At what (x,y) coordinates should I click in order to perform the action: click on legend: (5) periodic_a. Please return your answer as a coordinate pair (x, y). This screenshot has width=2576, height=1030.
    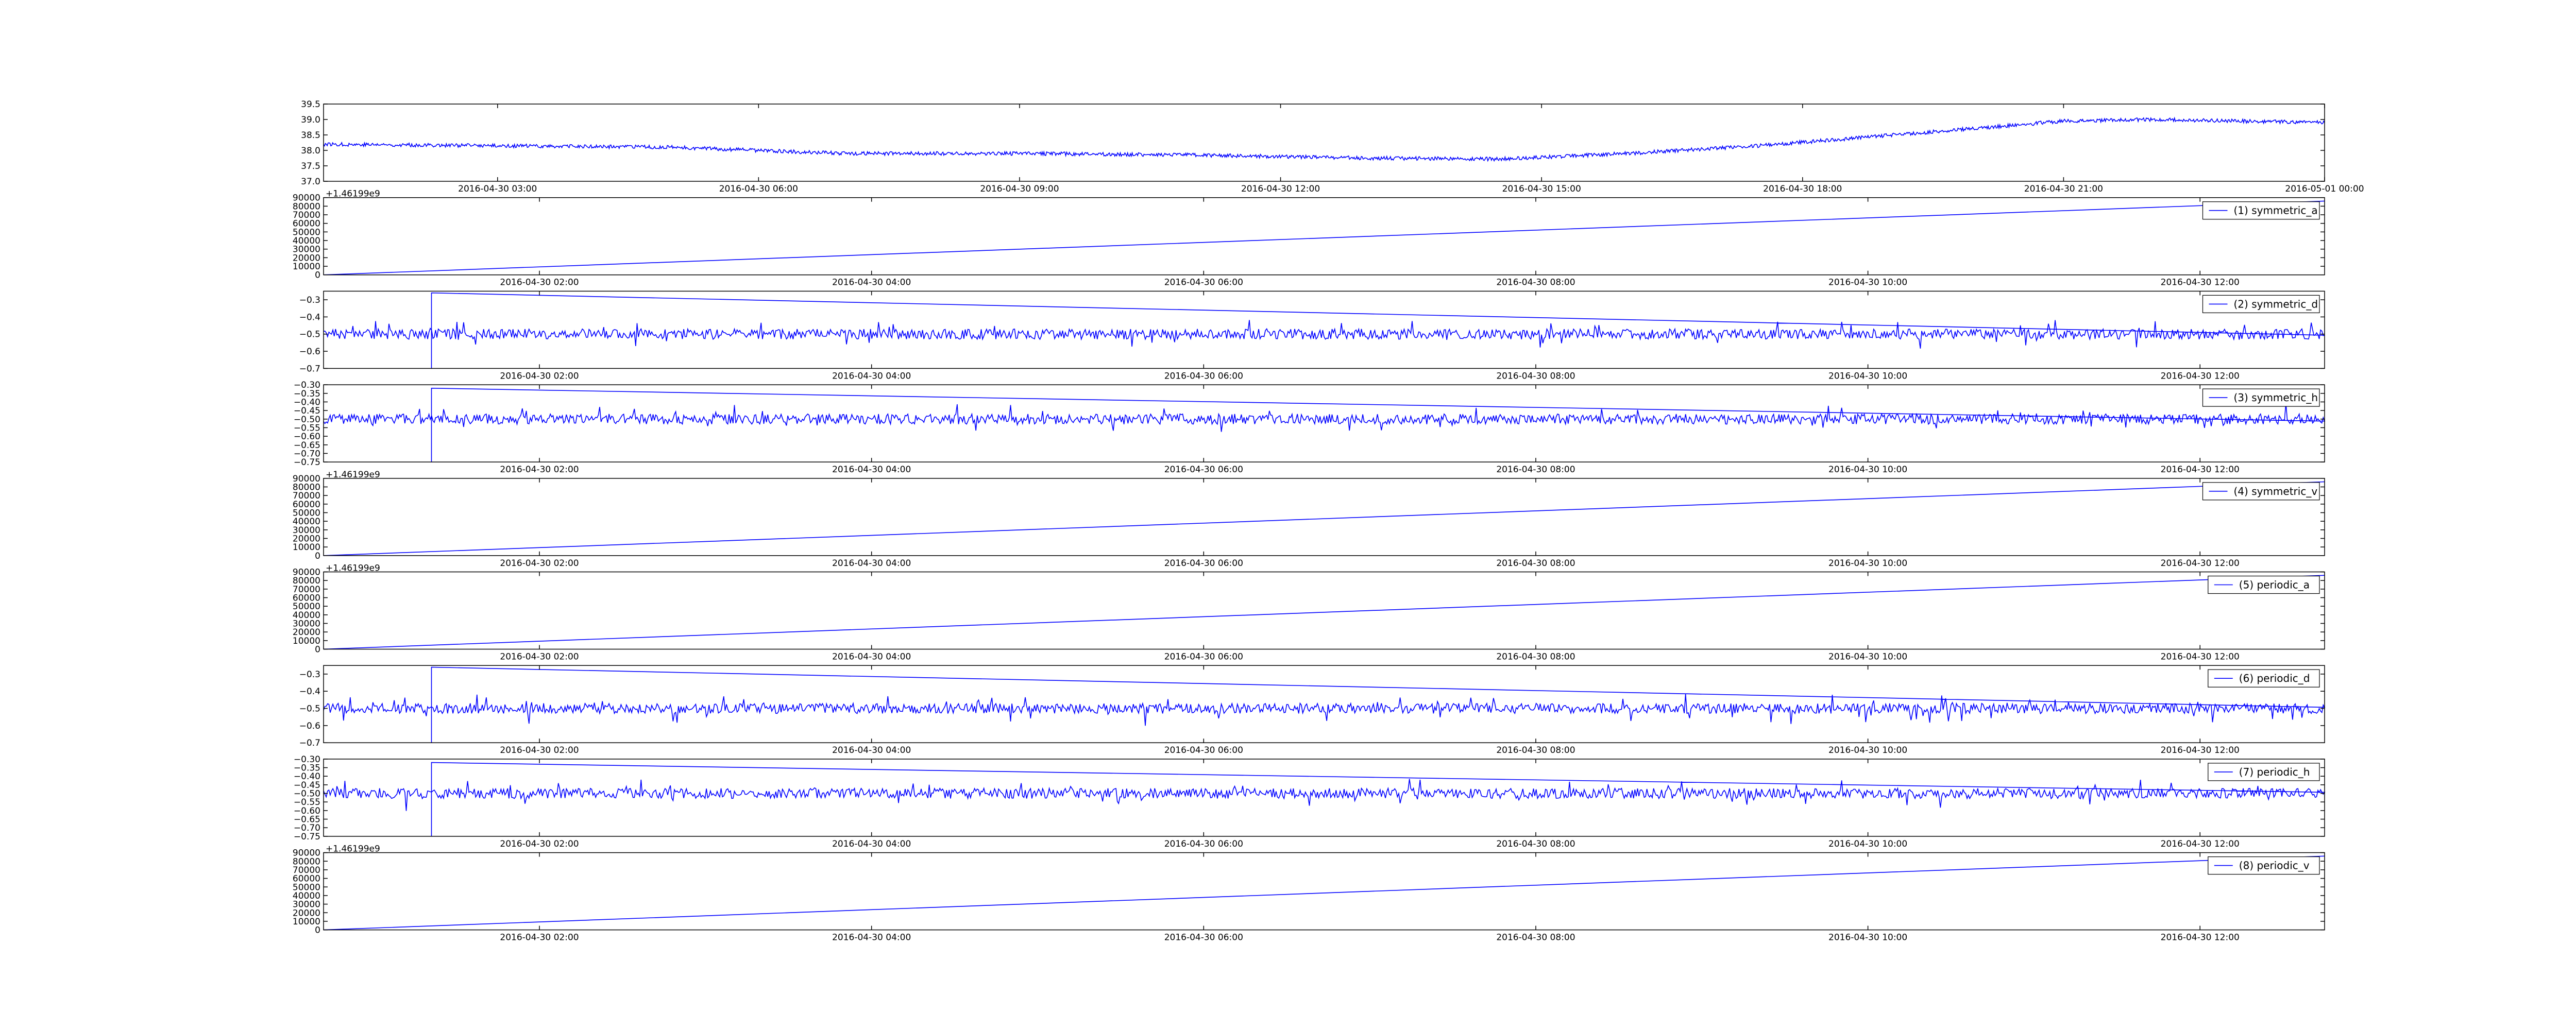
    Looking at the image, I should click on (2264, 584).